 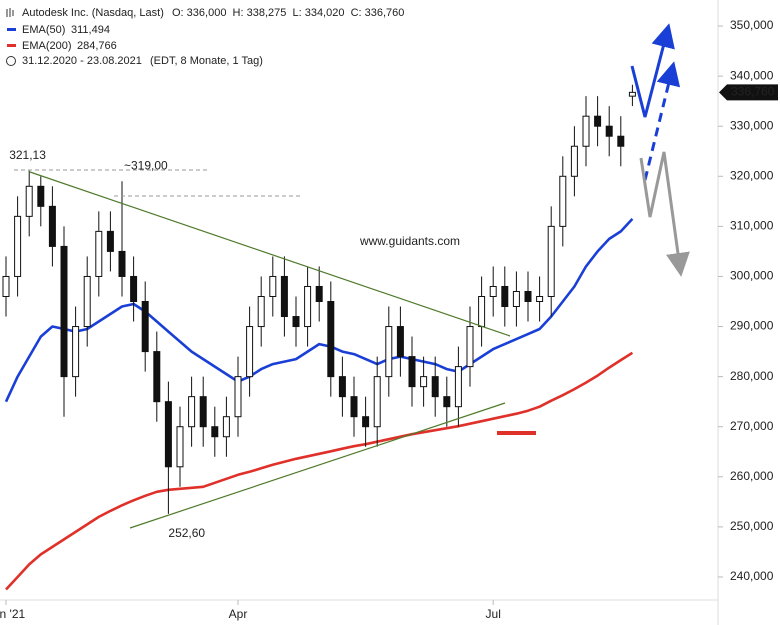 What do you see at coordinates (12, 614) in the screenshot?
I see `x-tick-label: Jan '21` at bounding box center [12, 614].